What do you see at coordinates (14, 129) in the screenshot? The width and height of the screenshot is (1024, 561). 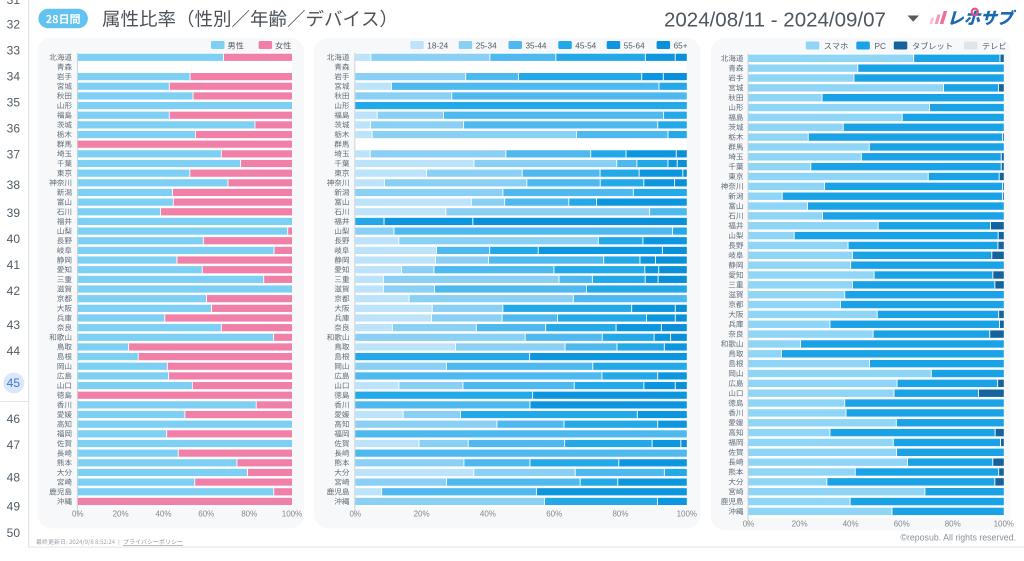 I see `svg-text: 36` at bounding box center [14, 129].